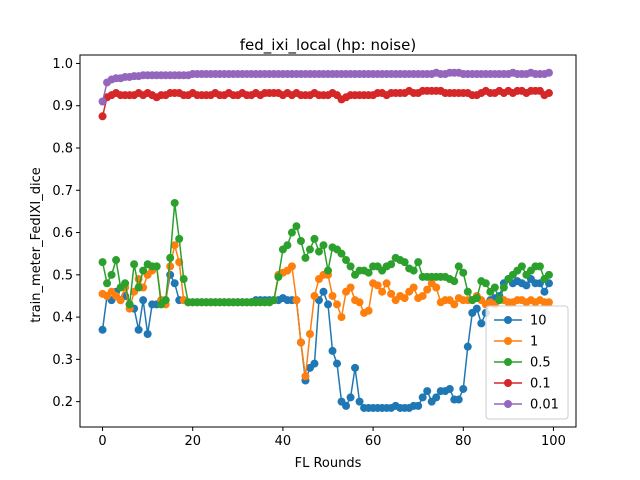  What do you see at coordinates (36, 244) in the screenshot?
I see `y-axis-label: train_meter_FedIXI_dice` at bounding box center [36, 244].